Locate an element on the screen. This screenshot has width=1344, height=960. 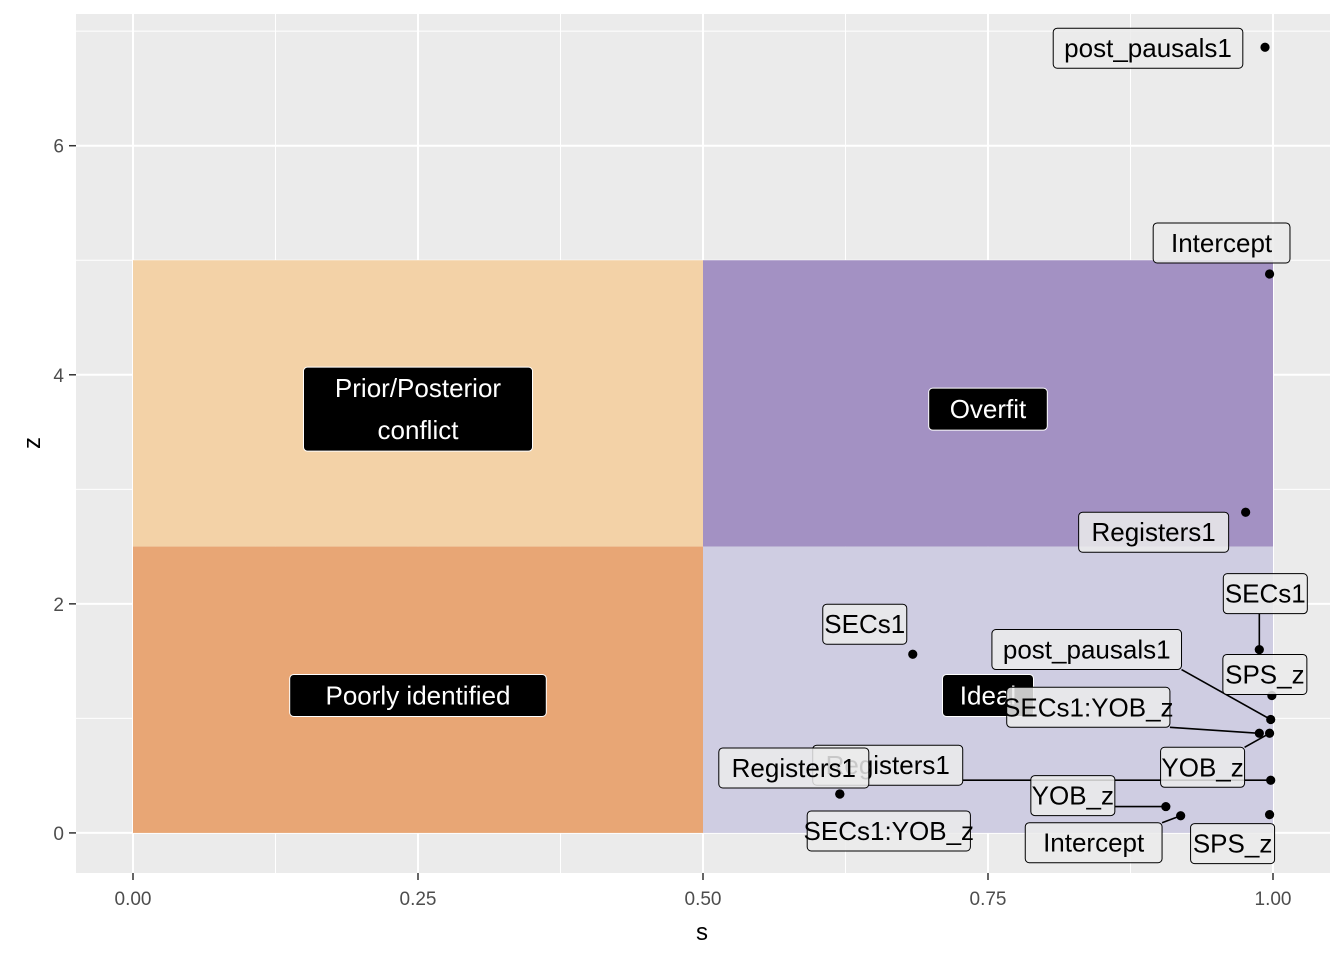
y-tick-label: 2 is located at coordinates (58, 605).